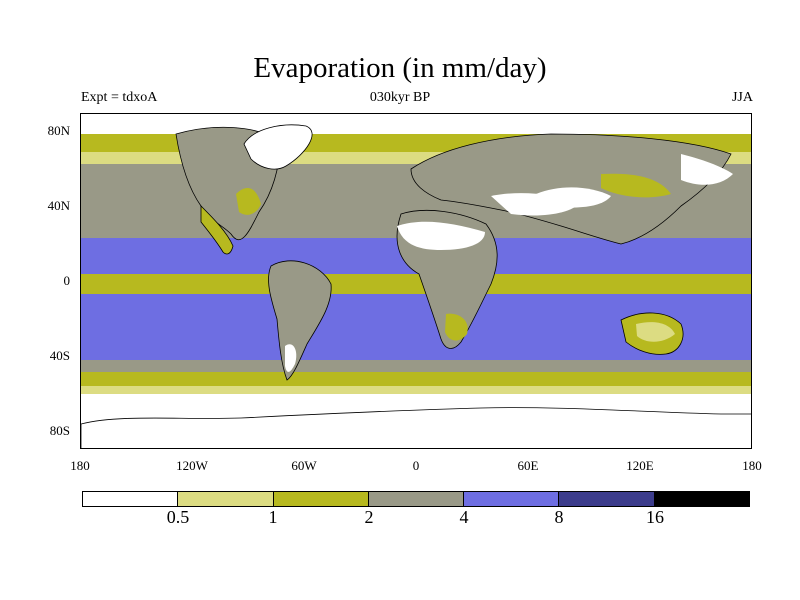  Describe the element at coordinates (441, 235) in the screenshot. I see `sahara` at that location.